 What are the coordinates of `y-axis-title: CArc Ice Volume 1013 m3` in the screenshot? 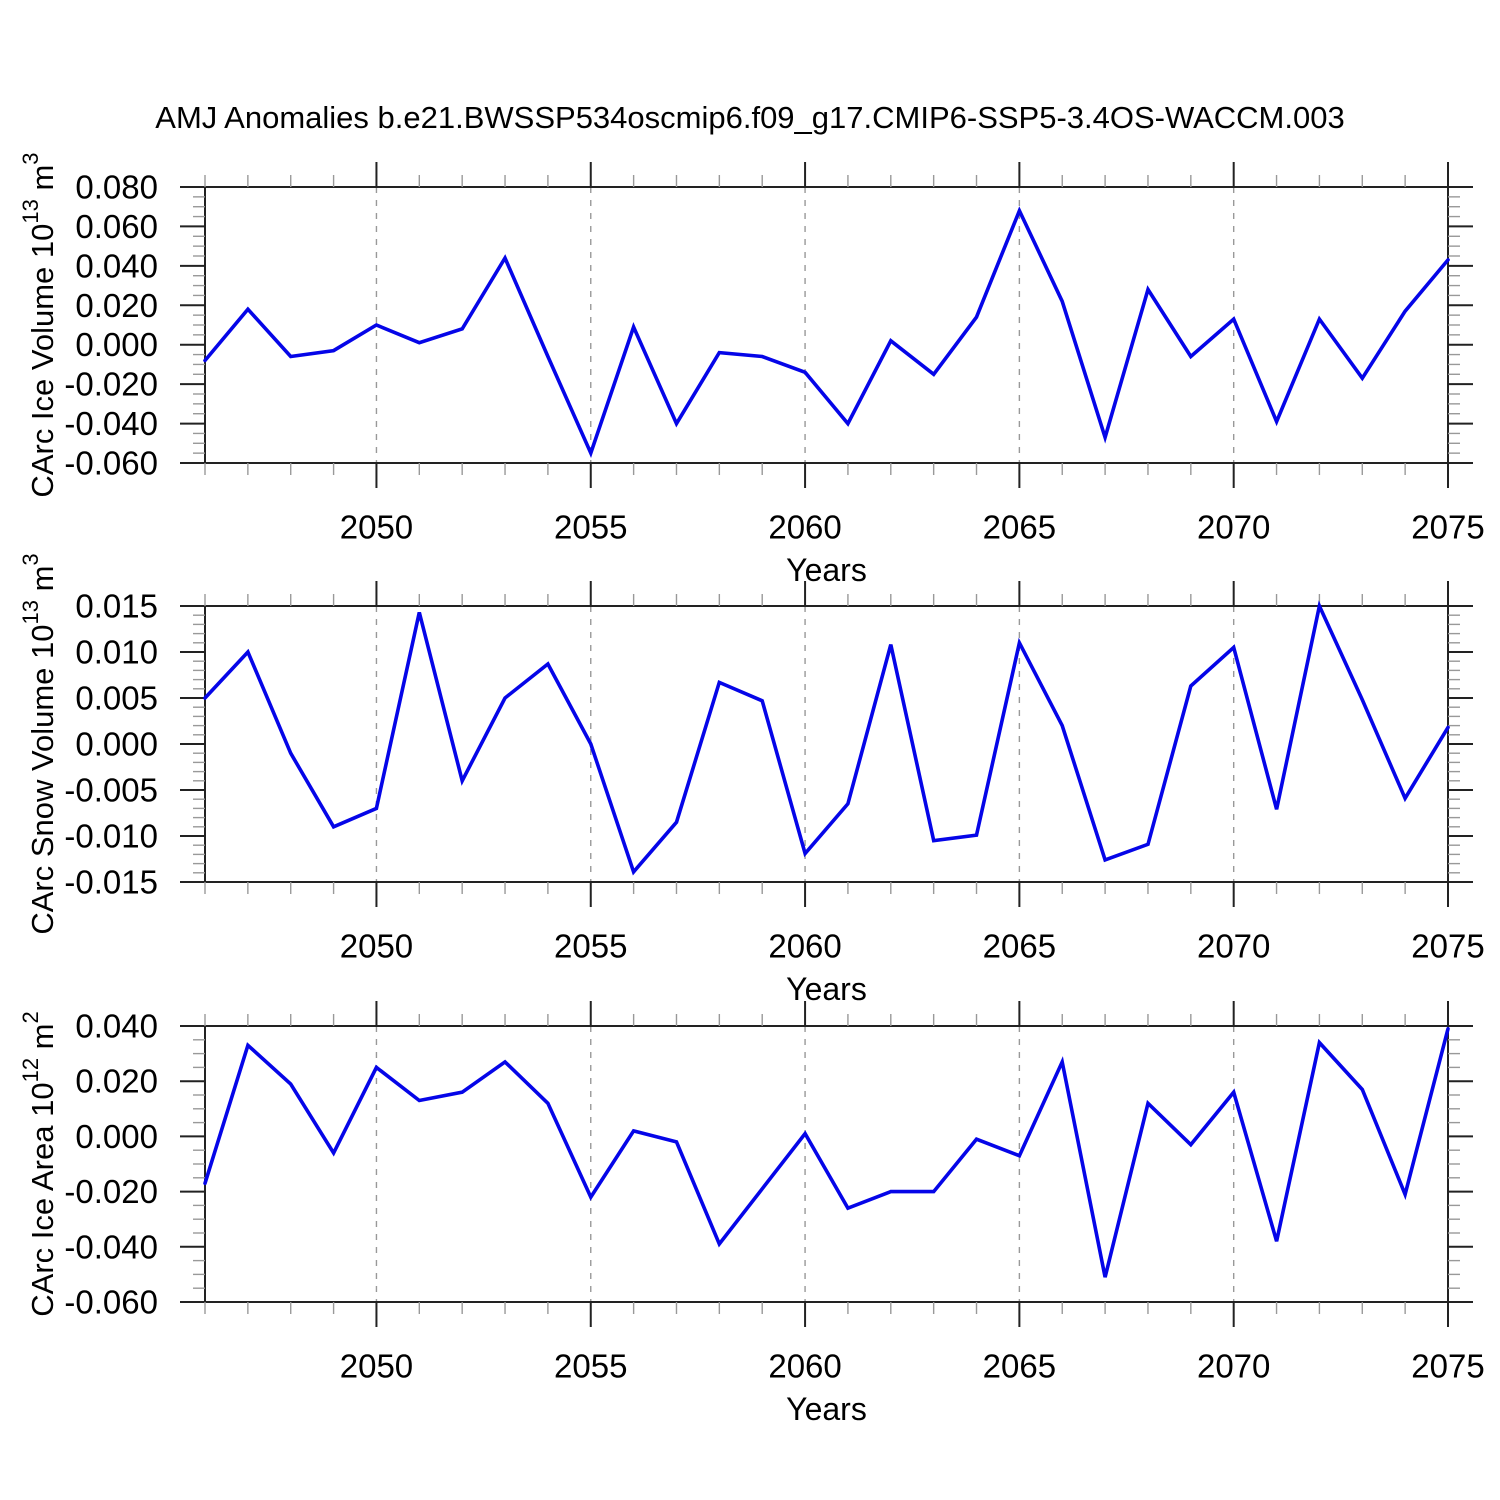 It's located at (39, 324).